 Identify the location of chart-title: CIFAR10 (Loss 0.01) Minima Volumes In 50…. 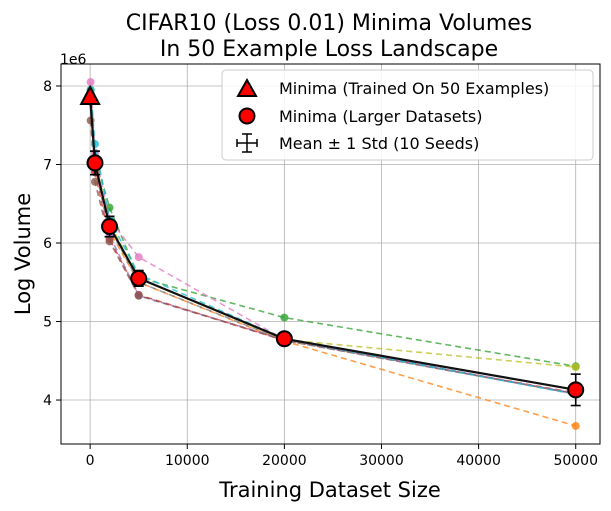
(329, 36).